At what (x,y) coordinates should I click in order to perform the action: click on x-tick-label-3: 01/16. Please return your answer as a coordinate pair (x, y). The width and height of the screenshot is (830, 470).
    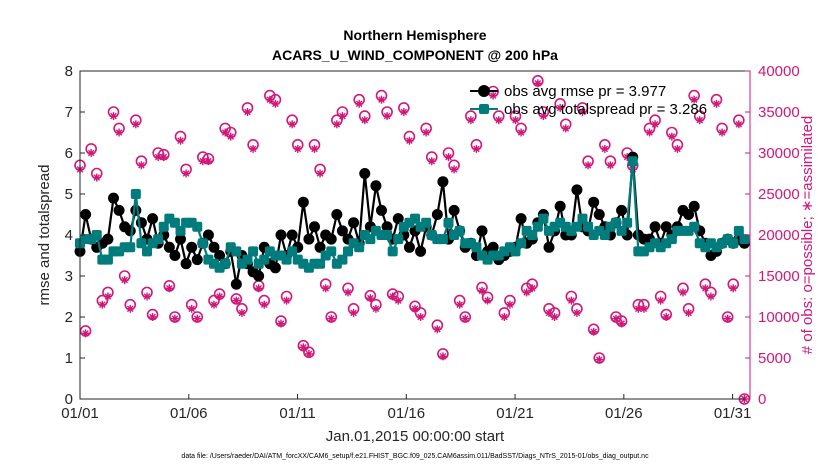
    Looking at the image, I should click on (407, 413).